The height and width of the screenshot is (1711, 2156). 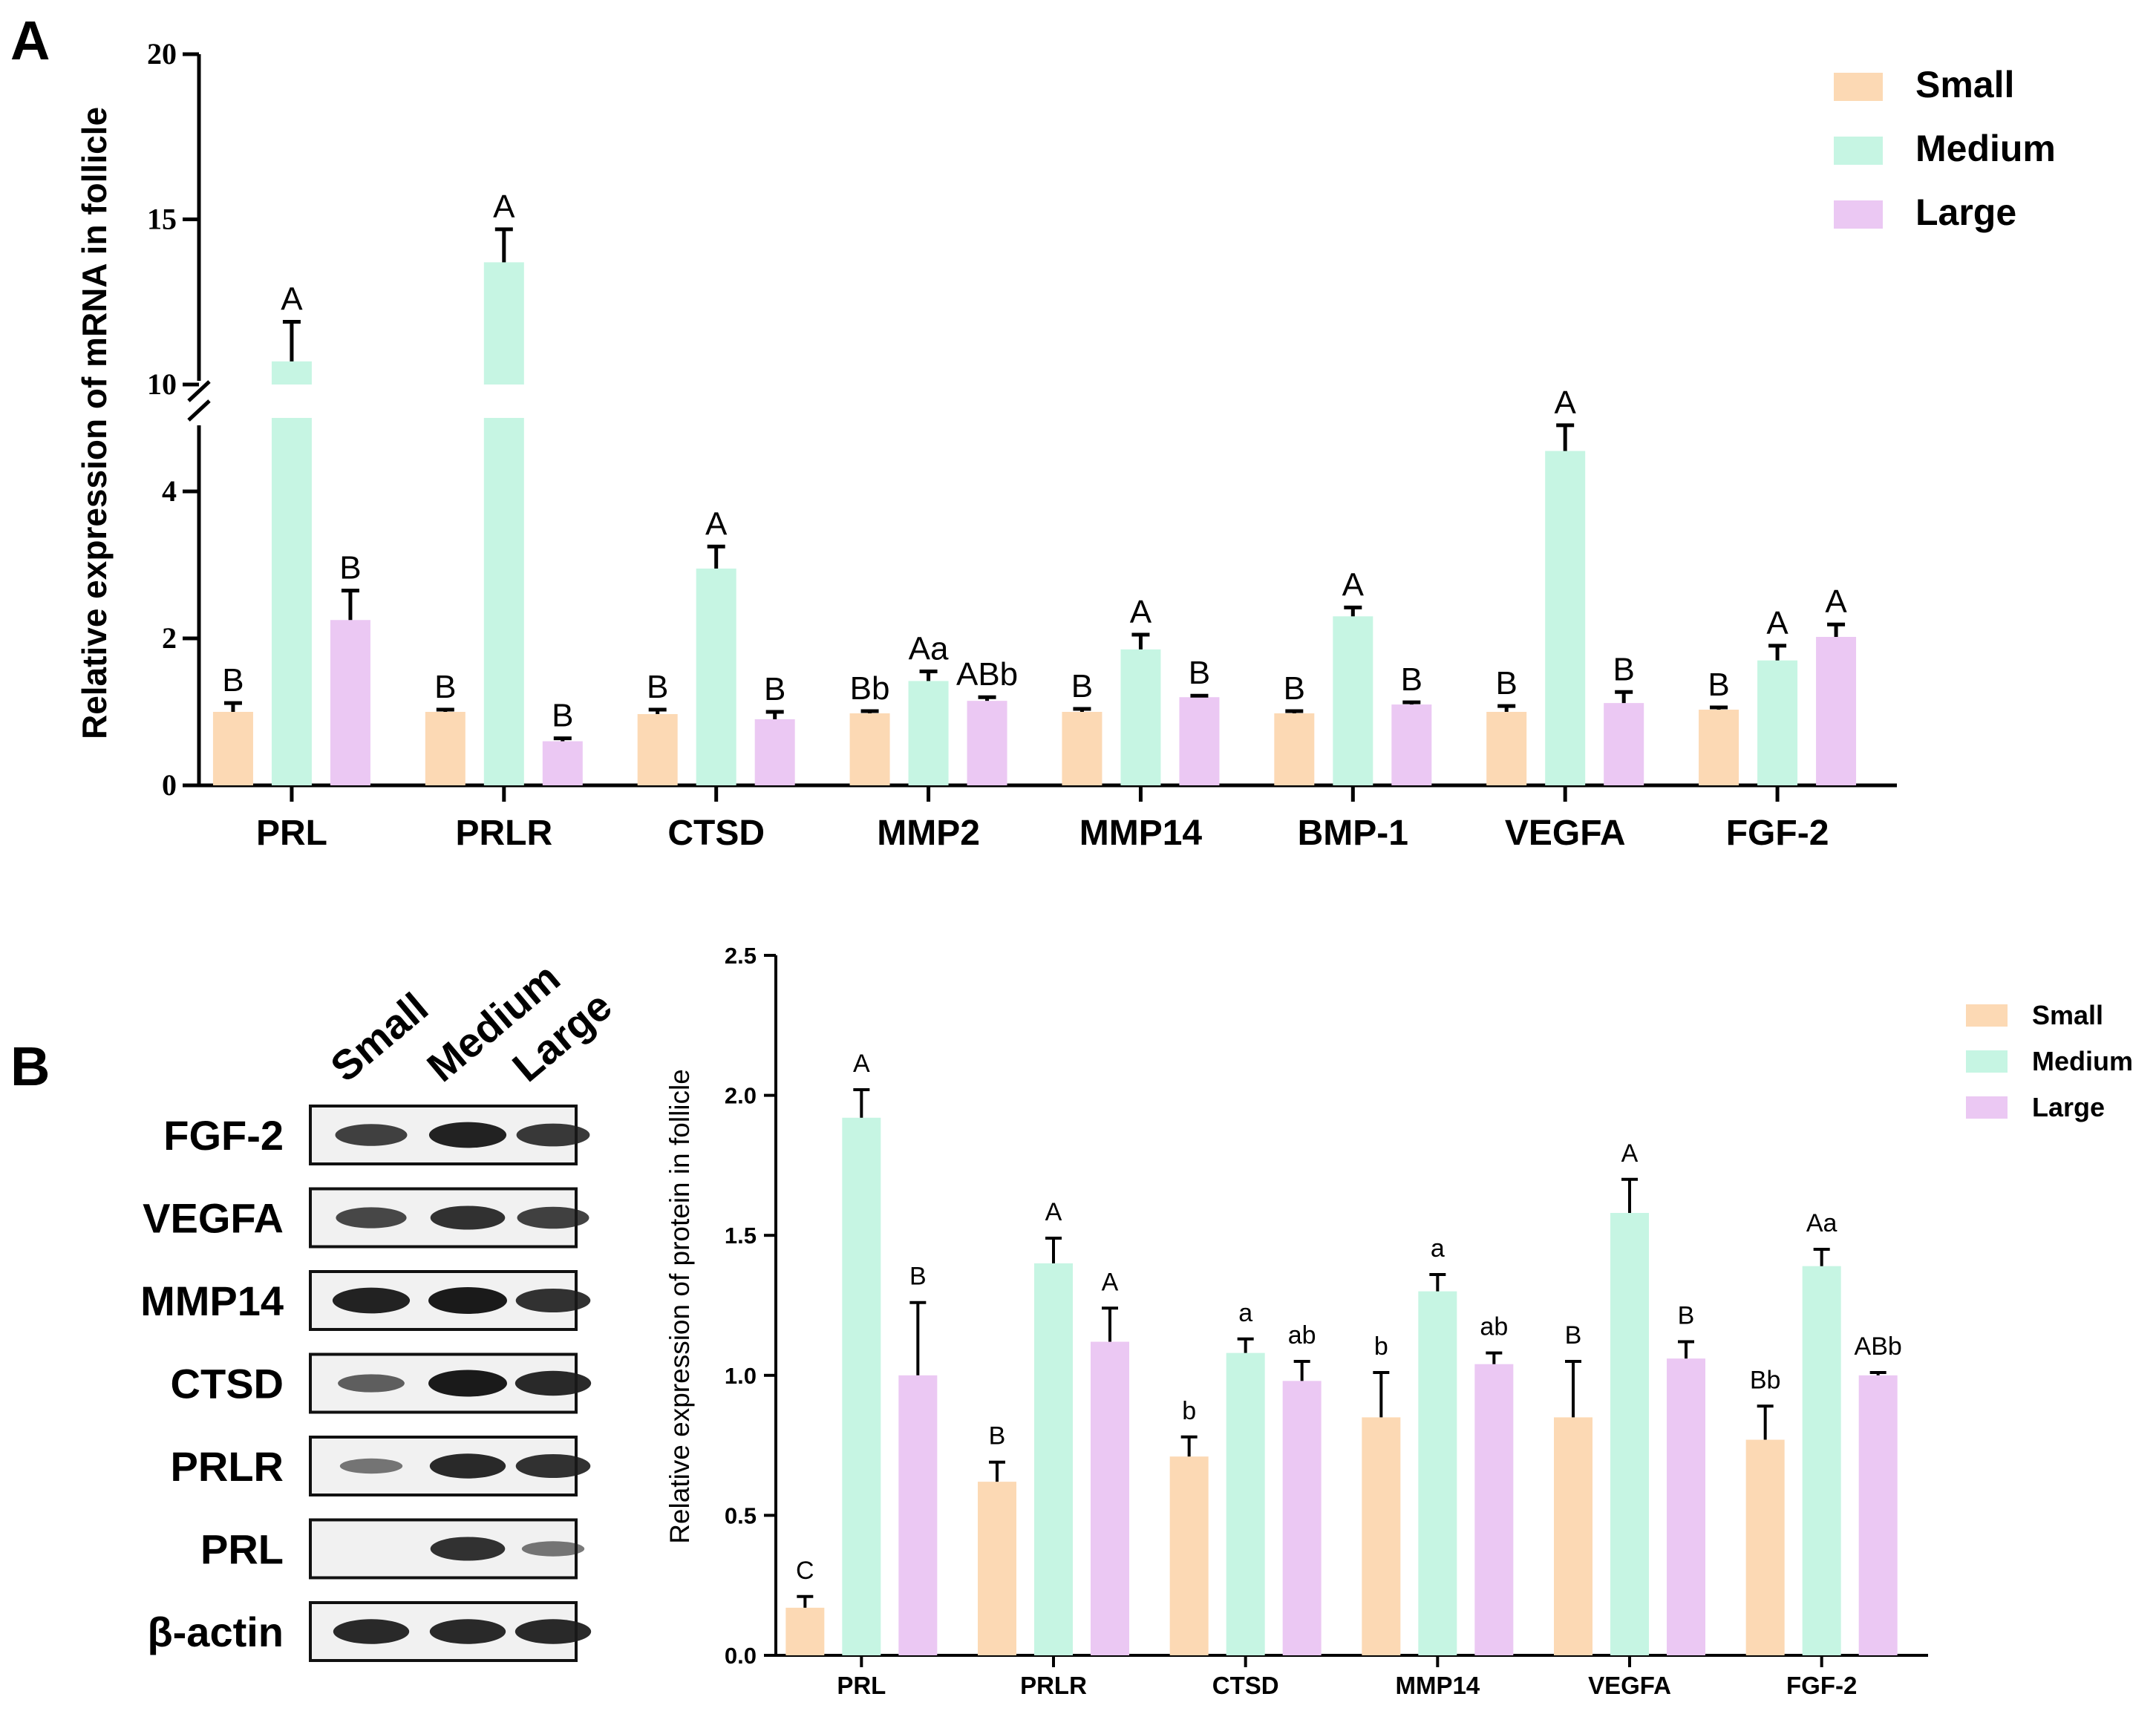 What do you see at coordinates (30, 1066) in the screenshot?
I see `panel-b-label: B` at bounding box center [30, 1066].